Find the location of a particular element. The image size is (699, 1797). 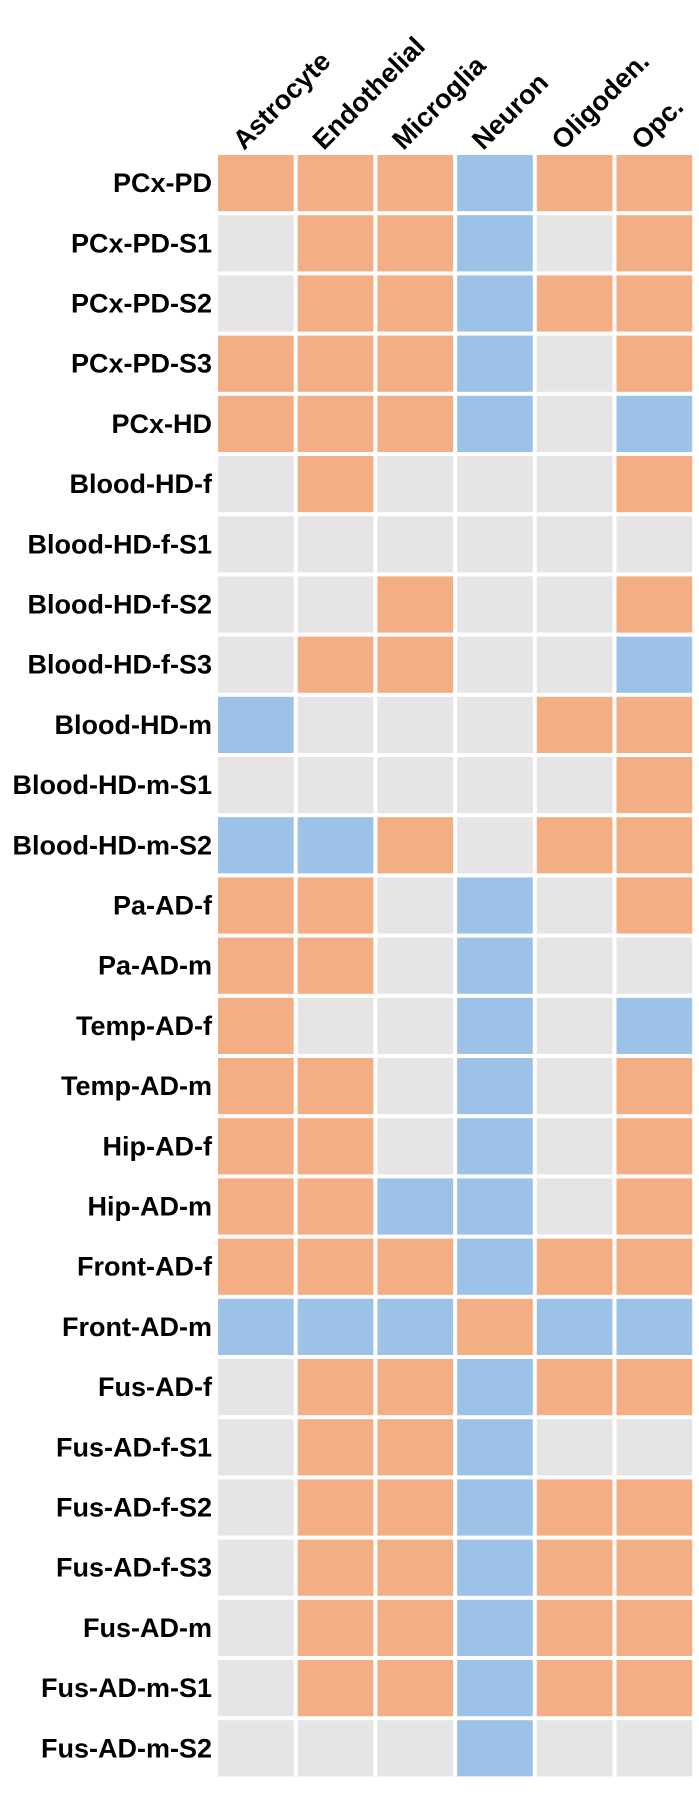

row-label: Pa-AD-f is located at coordinates (163, 906).